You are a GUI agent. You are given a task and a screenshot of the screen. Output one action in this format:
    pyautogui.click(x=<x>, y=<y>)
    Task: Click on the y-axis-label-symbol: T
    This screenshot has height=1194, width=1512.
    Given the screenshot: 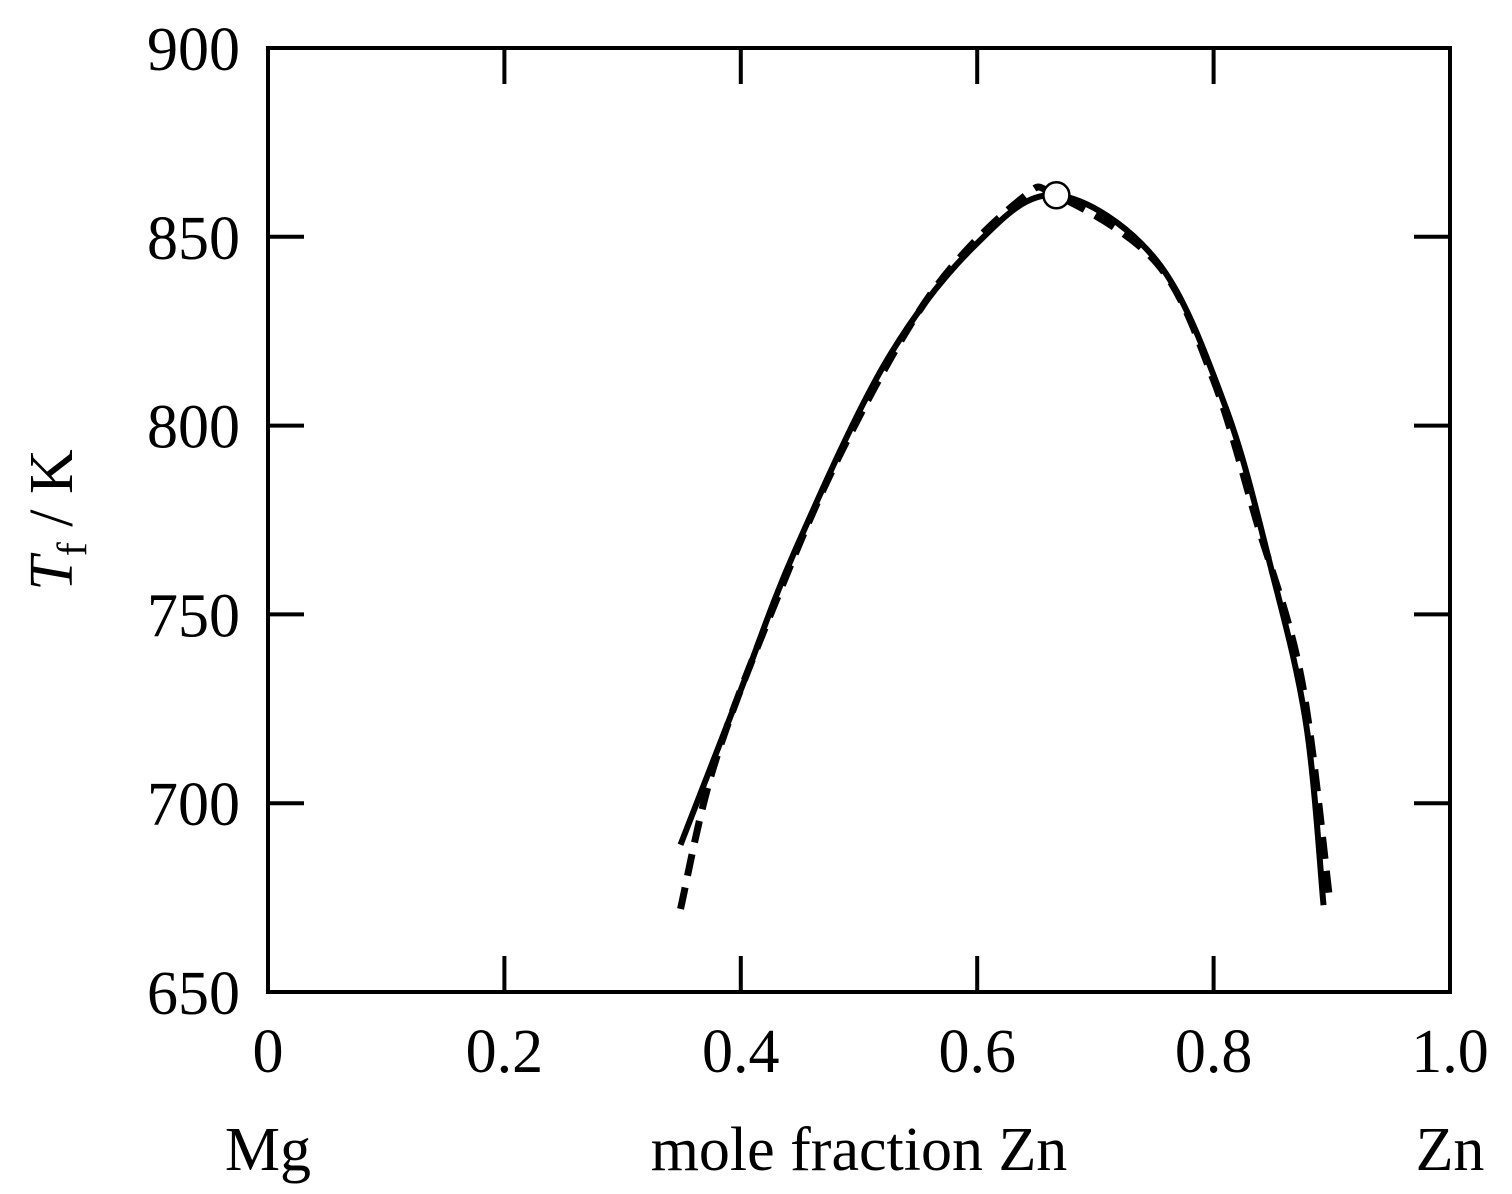 What is the action you would take?
    pyautogui.click(x=52, y=571)
    